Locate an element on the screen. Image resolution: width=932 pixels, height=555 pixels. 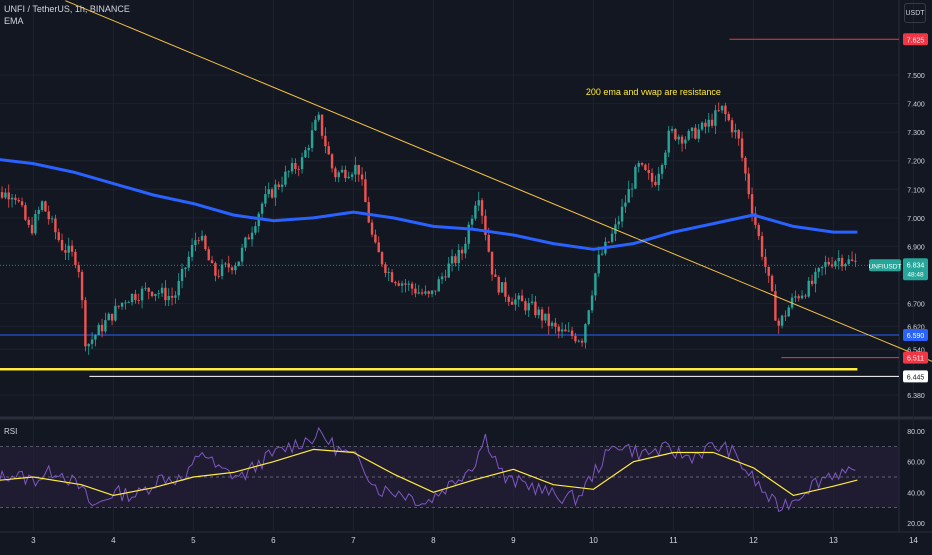
rsi-tick-label: 80.00 is located at coordinates (916, 432).